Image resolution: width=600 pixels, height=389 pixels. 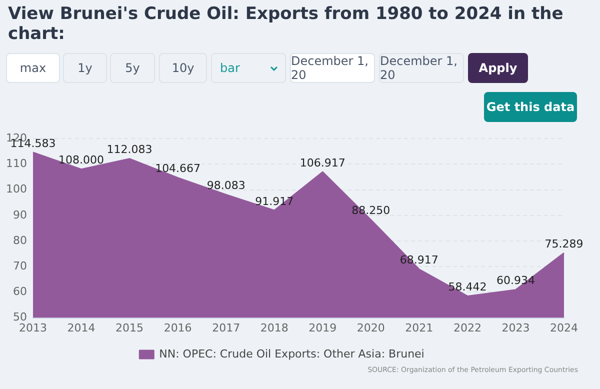 What do you see at coordinates (322, 327) in the screenshot?
I see `x-tick-label: 2019` at bounding box center [322, 327].